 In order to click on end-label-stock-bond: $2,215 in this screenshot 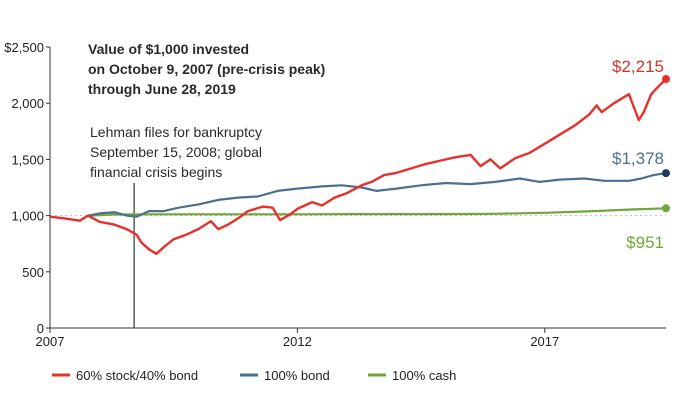, I will do `click(638, 66)`.